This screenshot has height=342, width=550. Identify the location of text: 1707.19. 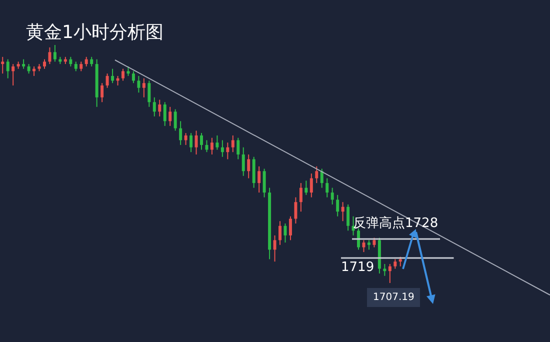
(393, 297).